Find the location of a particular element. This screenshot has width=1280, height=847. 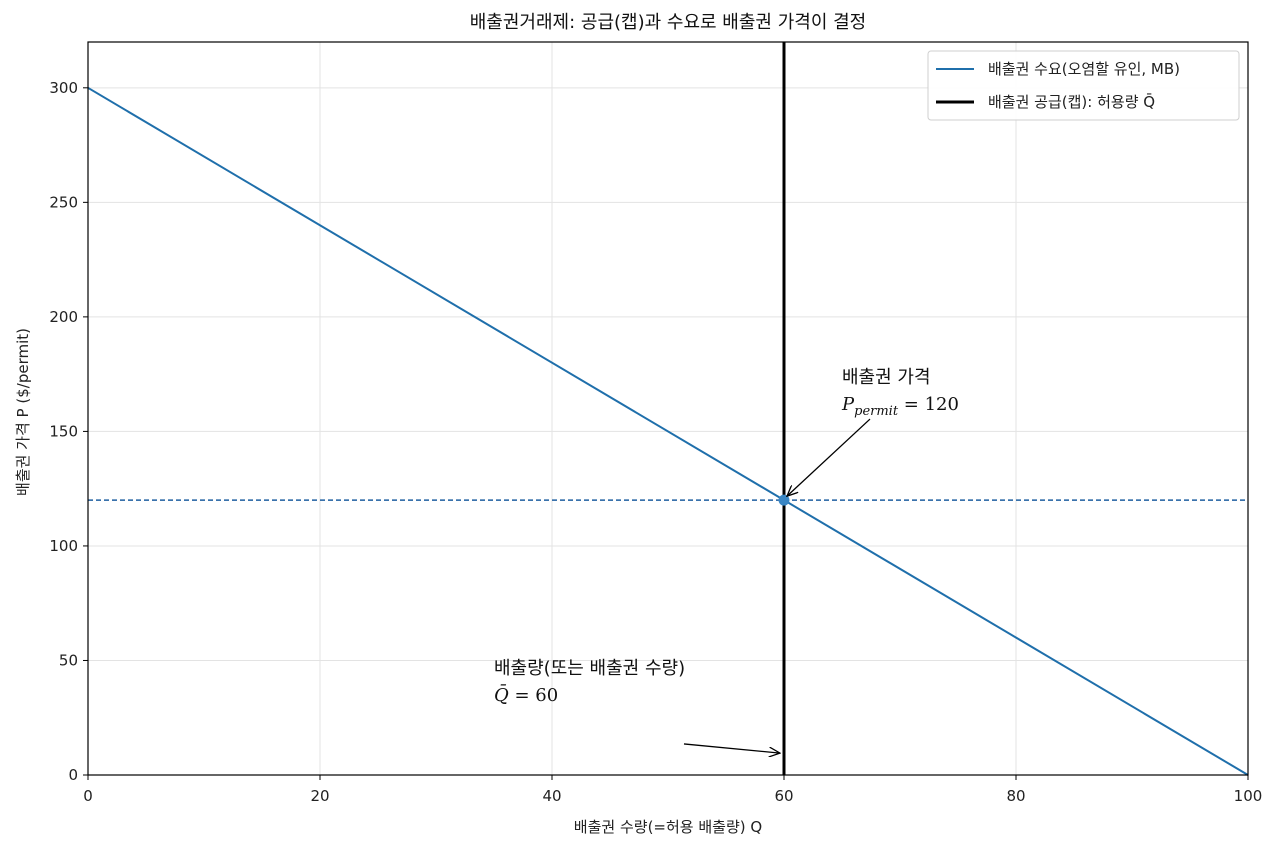

legend-box is located at coordinates (1083, 85).